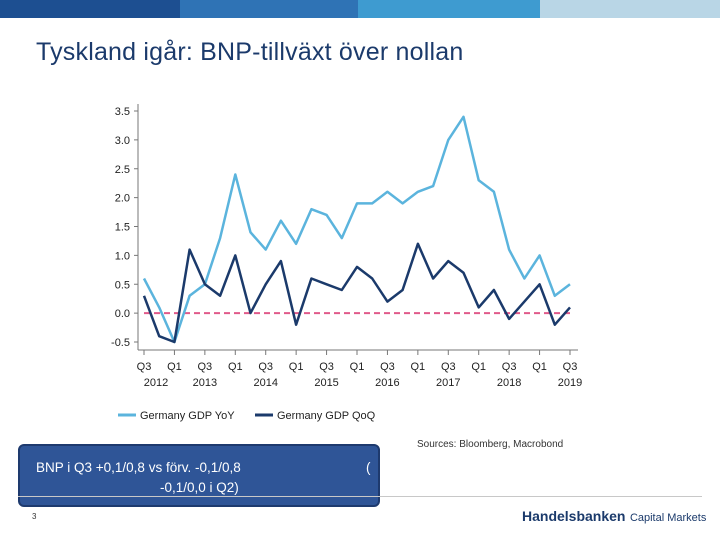  I want to click on brand-logo: Handelsbanken Capital Markets, so click(614, 517).